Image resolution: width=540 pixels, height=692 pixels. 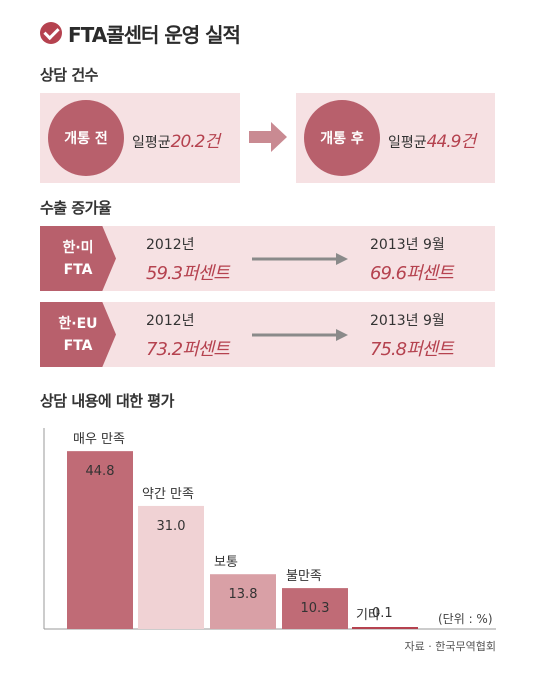 I want to click on korea-us-year-to: 2013년 9월, so click(x=407, y=245).